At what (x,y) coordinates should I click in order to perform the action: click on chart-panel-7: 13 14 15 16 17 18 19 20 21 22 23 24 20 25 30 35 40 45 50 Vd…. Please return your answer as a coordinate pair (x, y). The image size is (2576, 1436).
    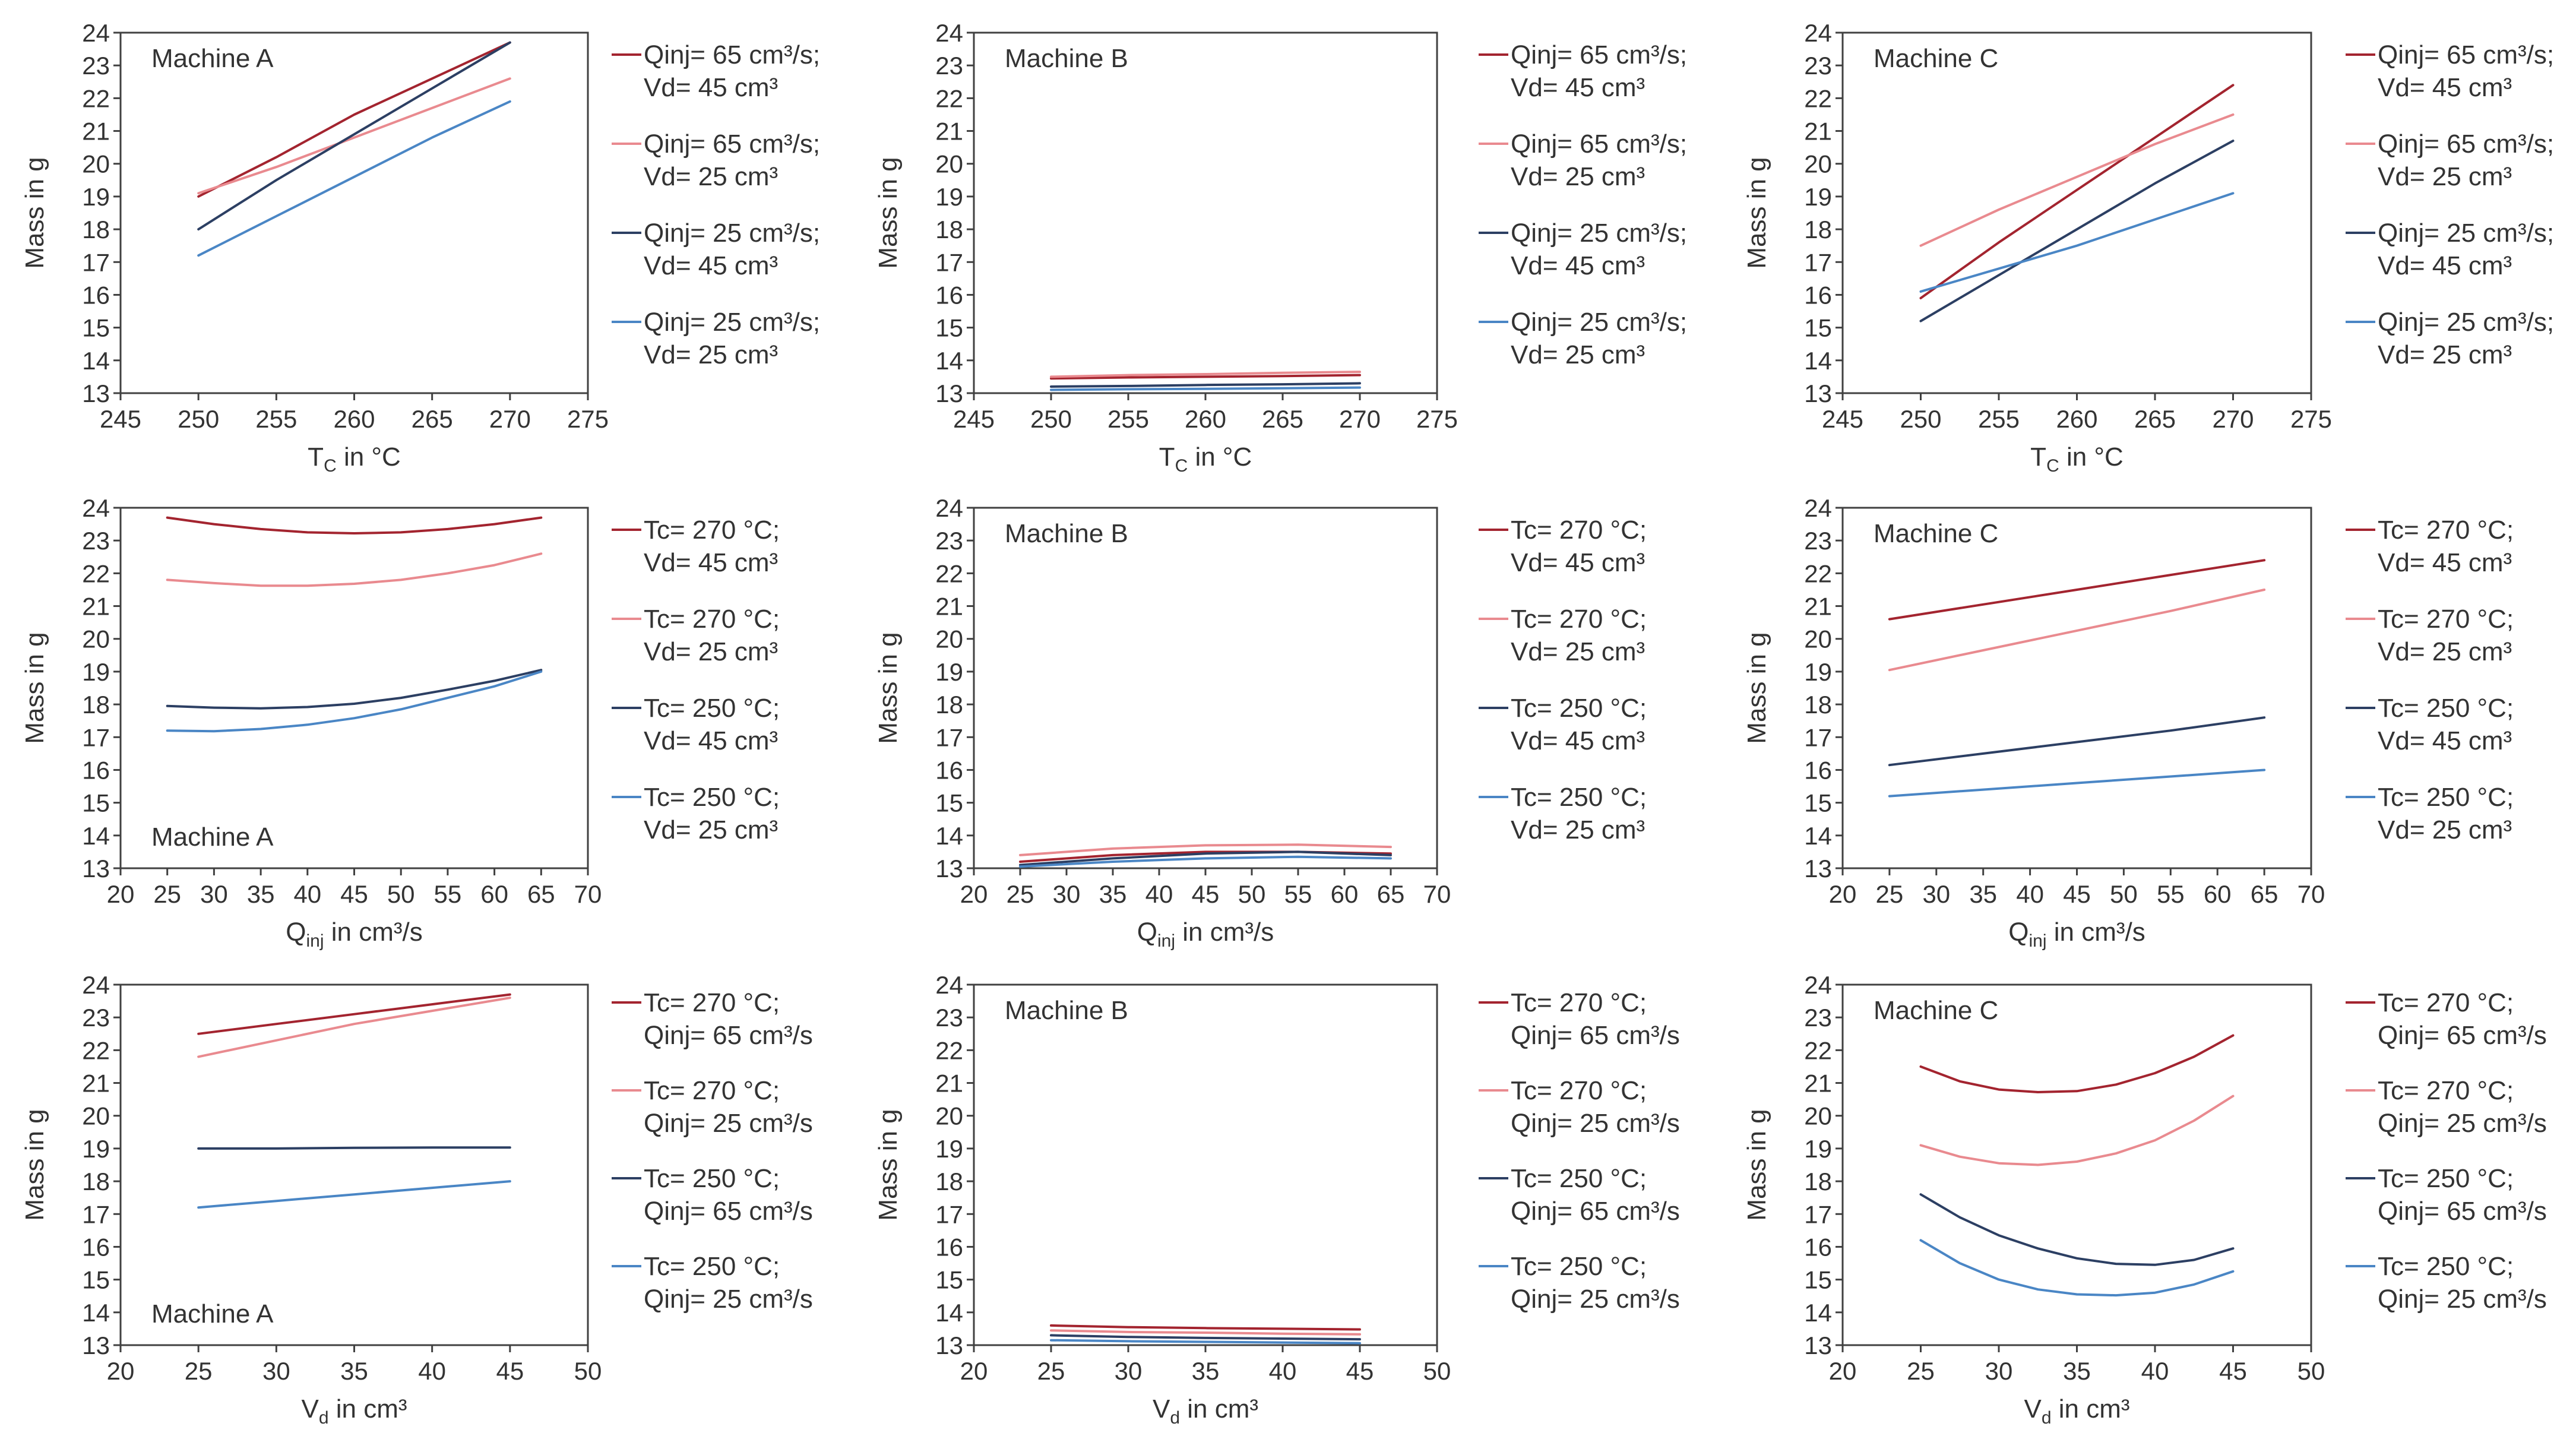
    Looking at the image, I should click on (416, 1200).